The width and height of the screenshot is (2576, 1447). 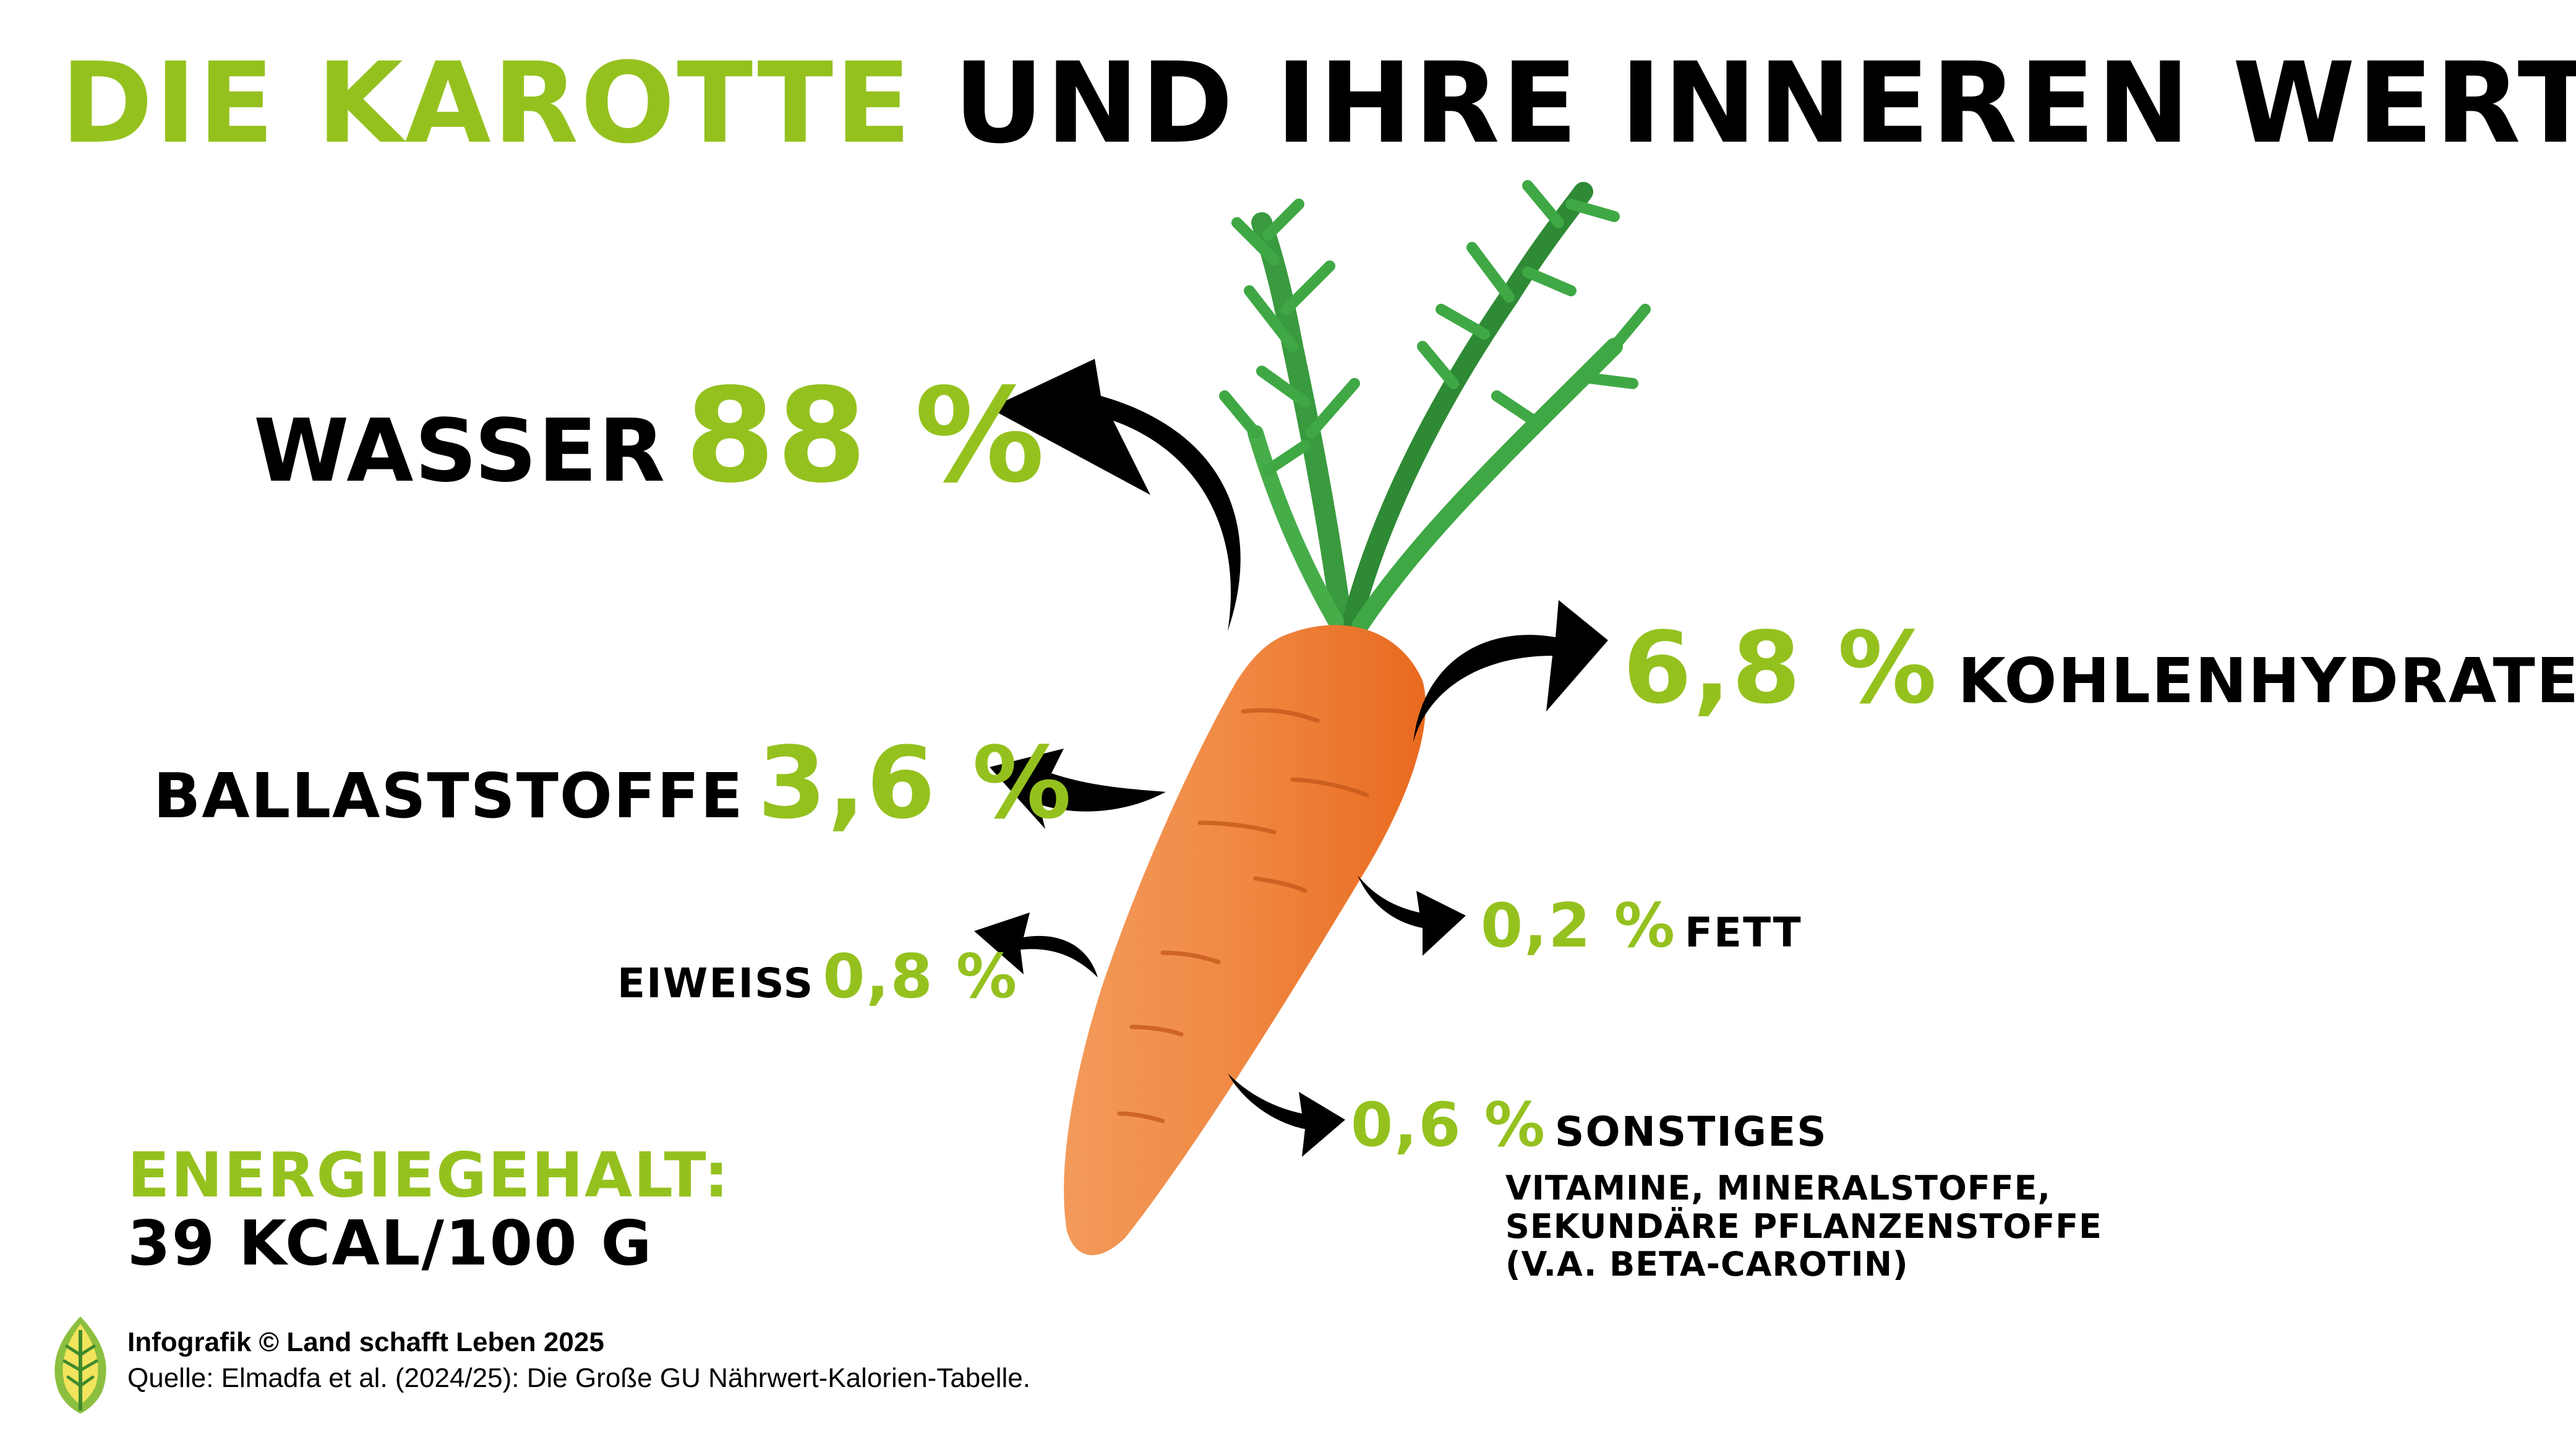 I want to click on kohlenhydrate-stat: 6,8 % KOHLENHYDRATE, so click(x=2100, y=669).